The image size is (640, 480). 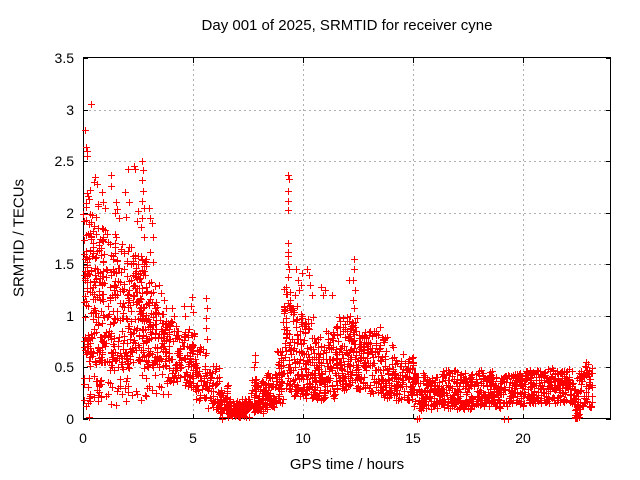 I want to click on y-tick-label: 1.5, so click(x=65, y=264).